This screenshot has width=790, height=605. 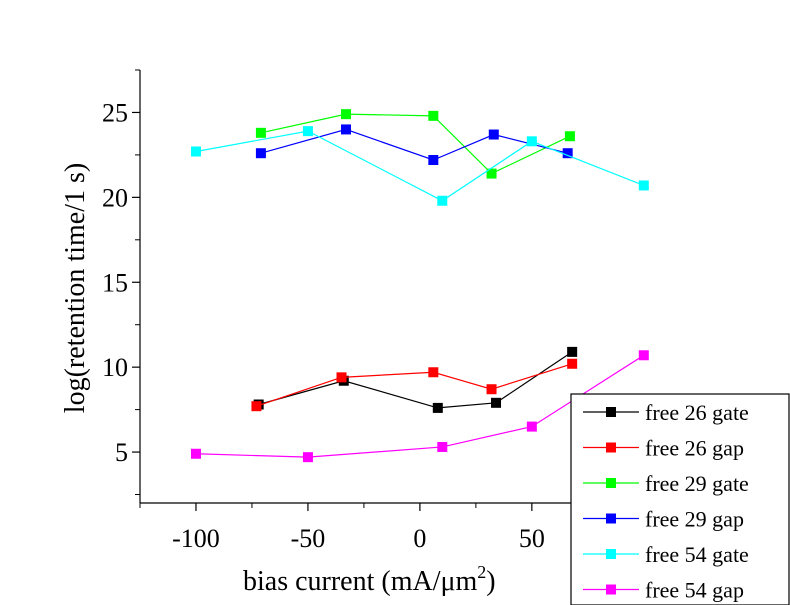 I want to click on y-axis-label: log(retention time/1 s), so click(x=75, y=288).